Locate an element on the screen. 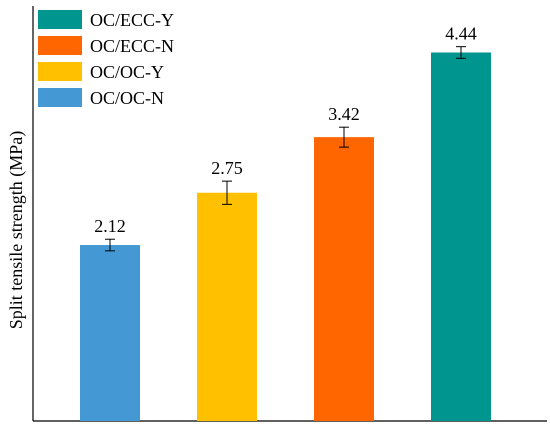 This screenshot has height=431, width=550. legend-label: OC/OC-N is located at coordinates (127, 98).